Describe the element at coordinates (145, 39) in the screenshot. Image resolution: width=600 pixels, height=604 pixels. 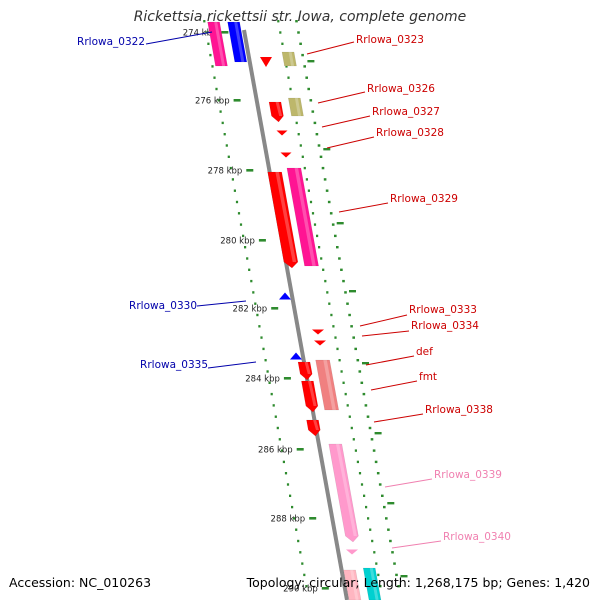
I see `gene-label-rrlowa-0322: Rrlowa_0322` at that location.